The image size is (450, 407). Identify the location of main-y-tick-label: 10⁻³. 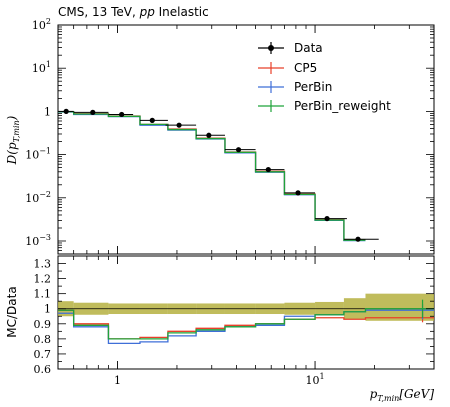
(38, 240).